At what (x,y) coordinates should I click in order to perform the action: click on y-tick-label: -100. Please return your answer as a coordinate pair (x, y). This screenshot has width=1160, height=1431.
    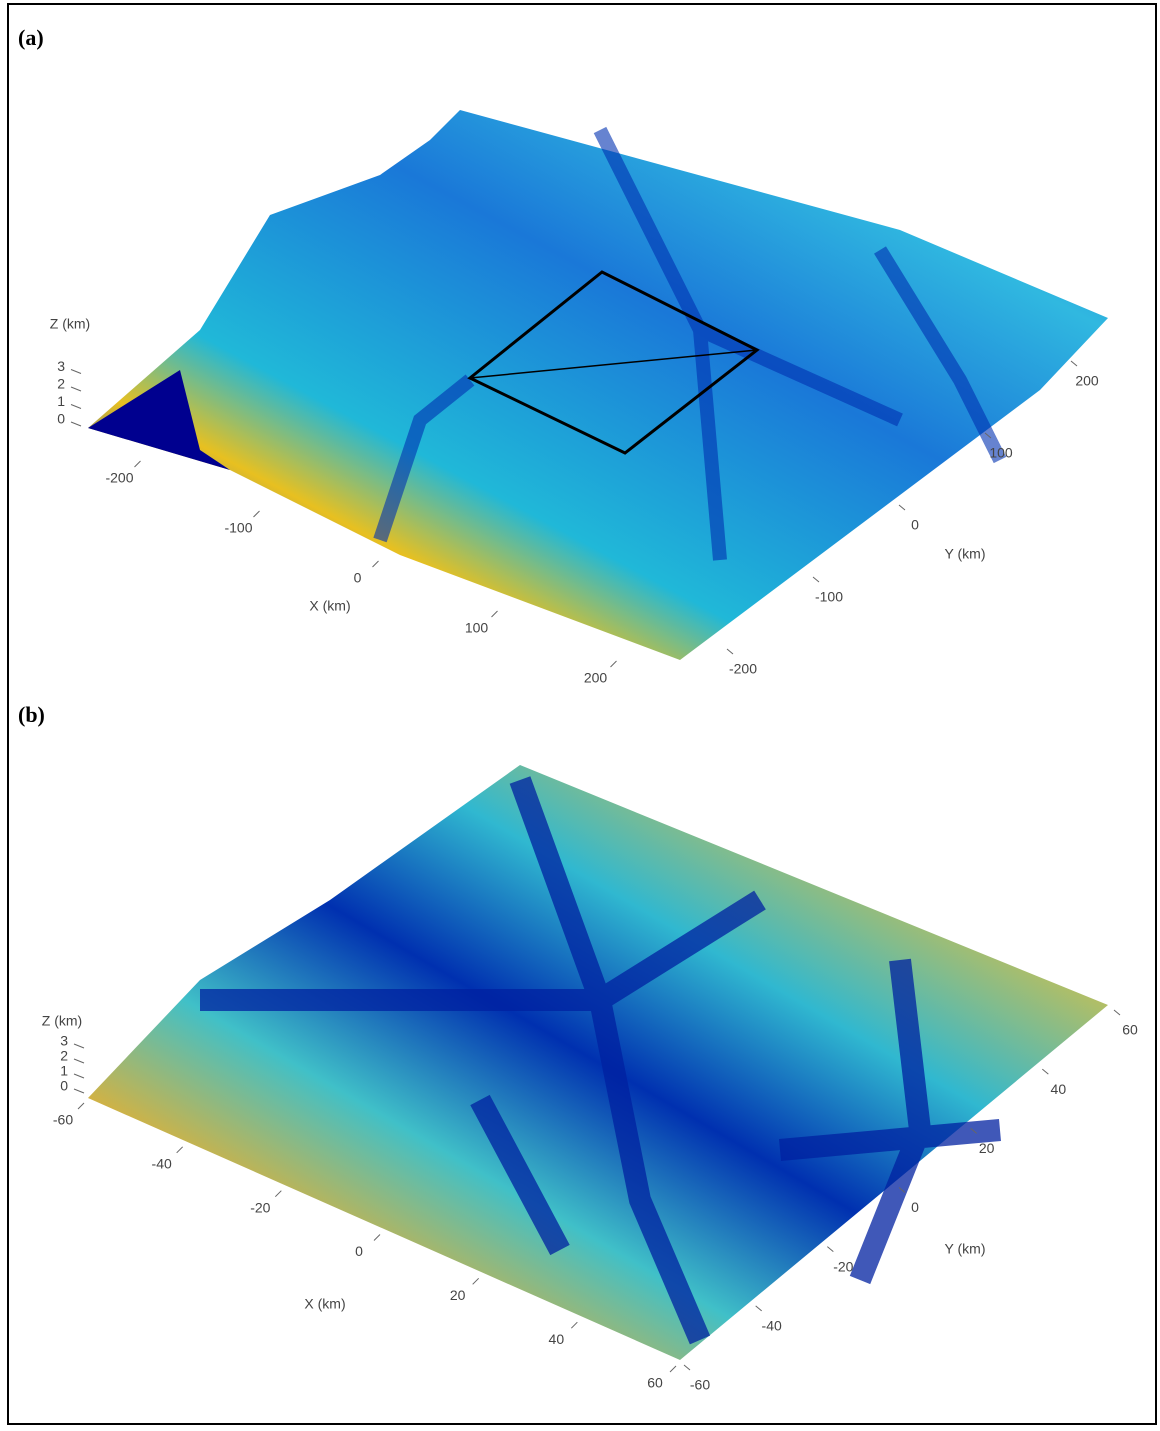
    Looking at the image, I should click on (829, 597).